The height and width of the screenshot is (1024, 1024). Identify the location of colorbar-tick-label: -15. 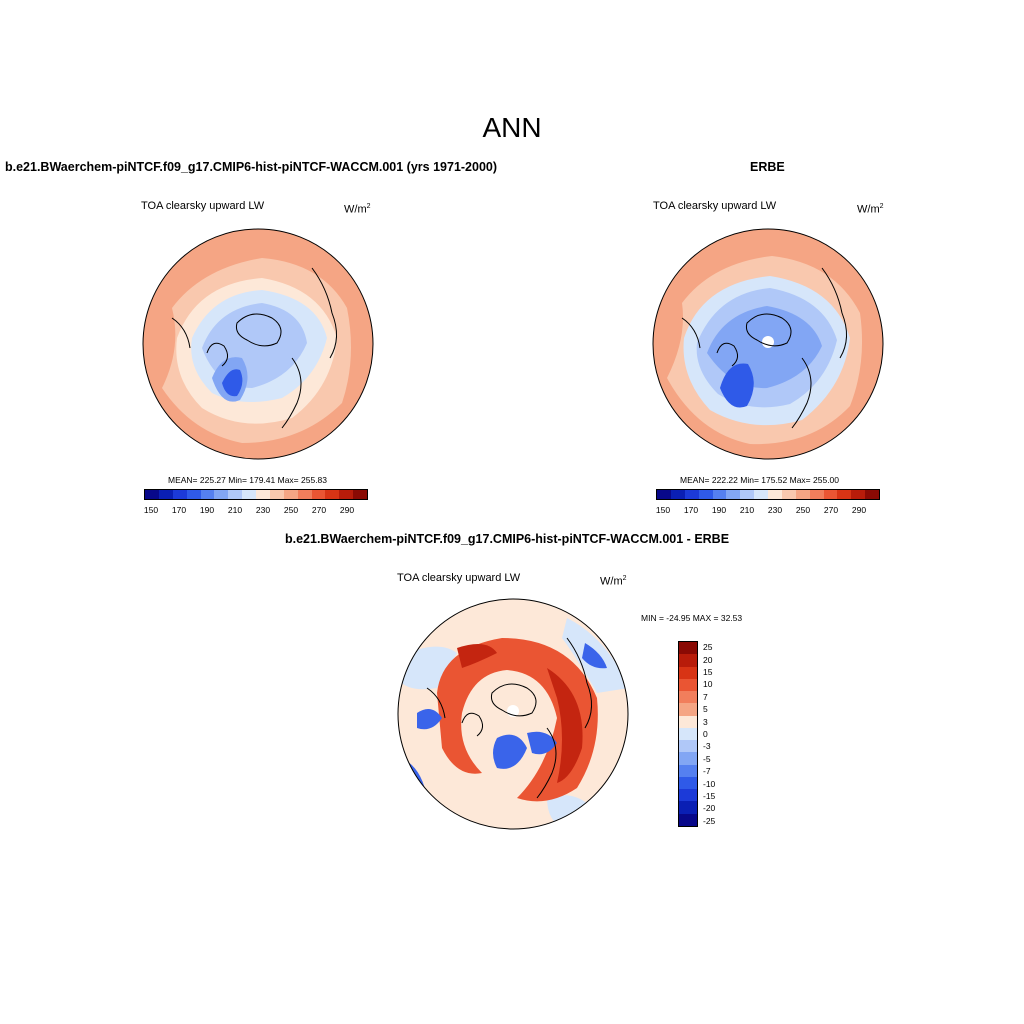
(709, 796).